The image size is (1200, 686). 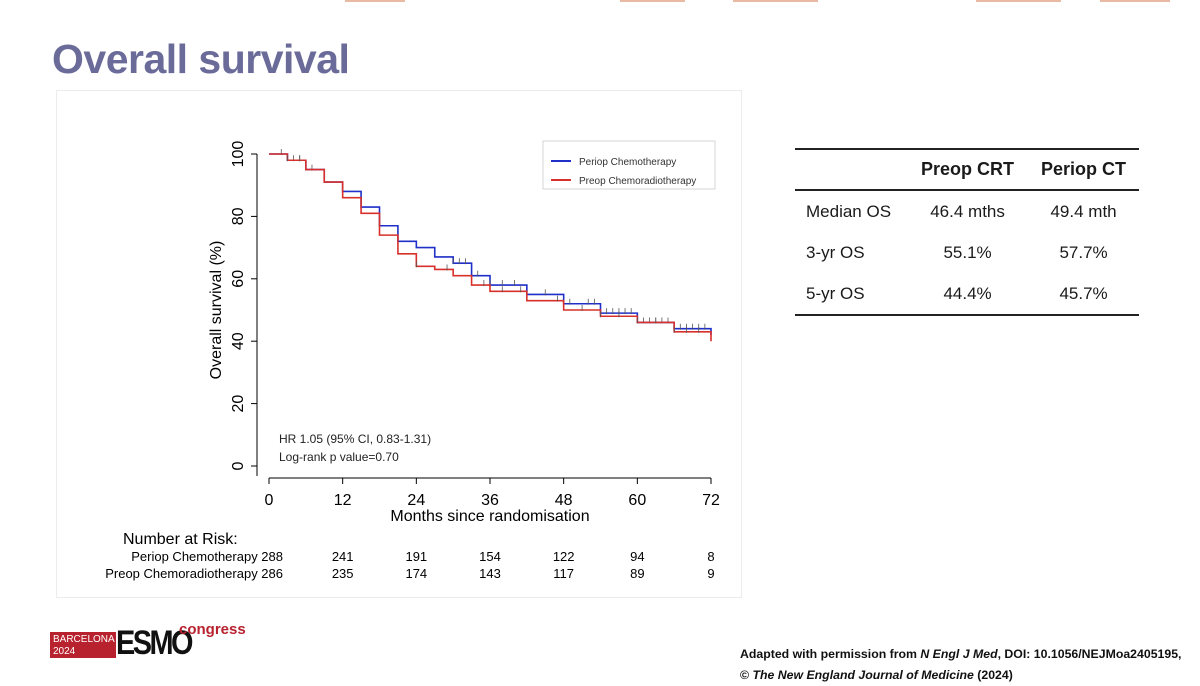 What do you see at coordinates (212, 629) in the screenshot?
I see `logo-congress-tag: congress` at bounding box center [212, 629].